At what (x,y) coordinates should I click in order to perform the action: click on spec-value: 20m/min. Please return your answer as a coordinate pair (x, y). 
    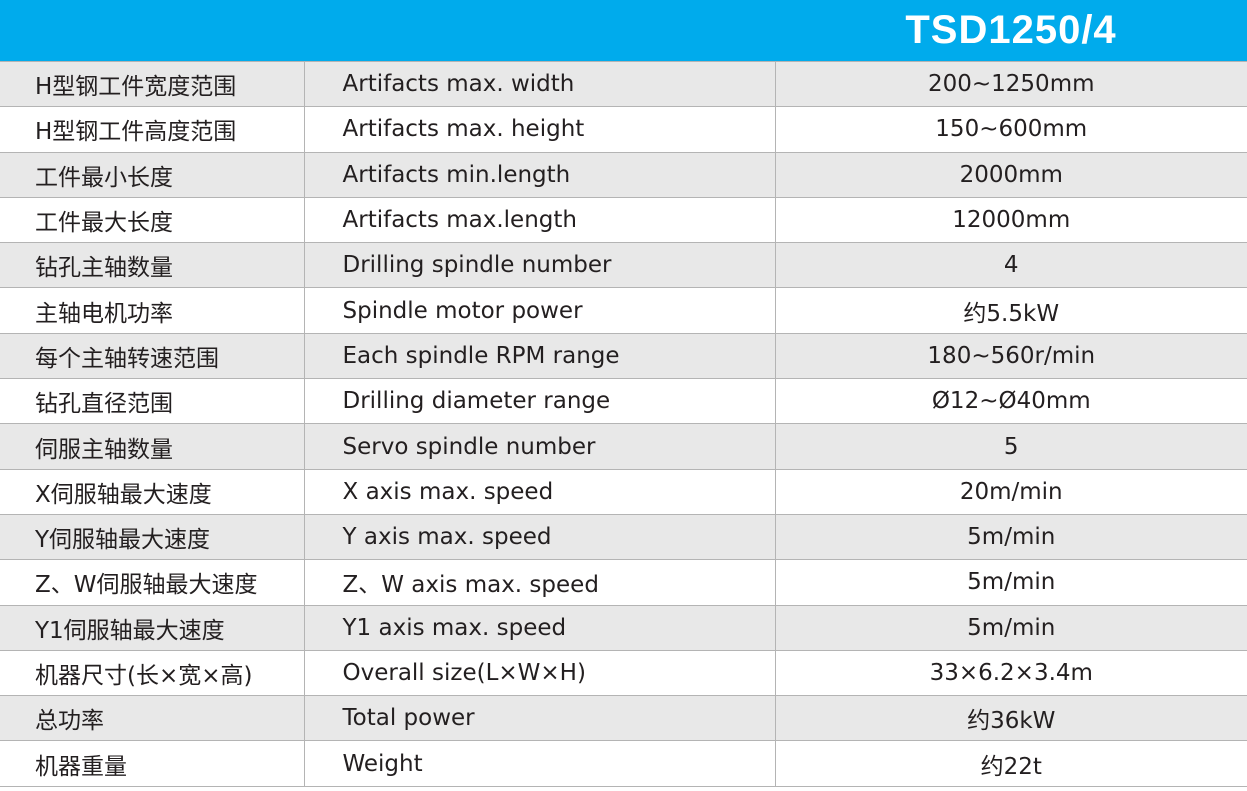
    Looking at the image, I should click on (1011, 492).